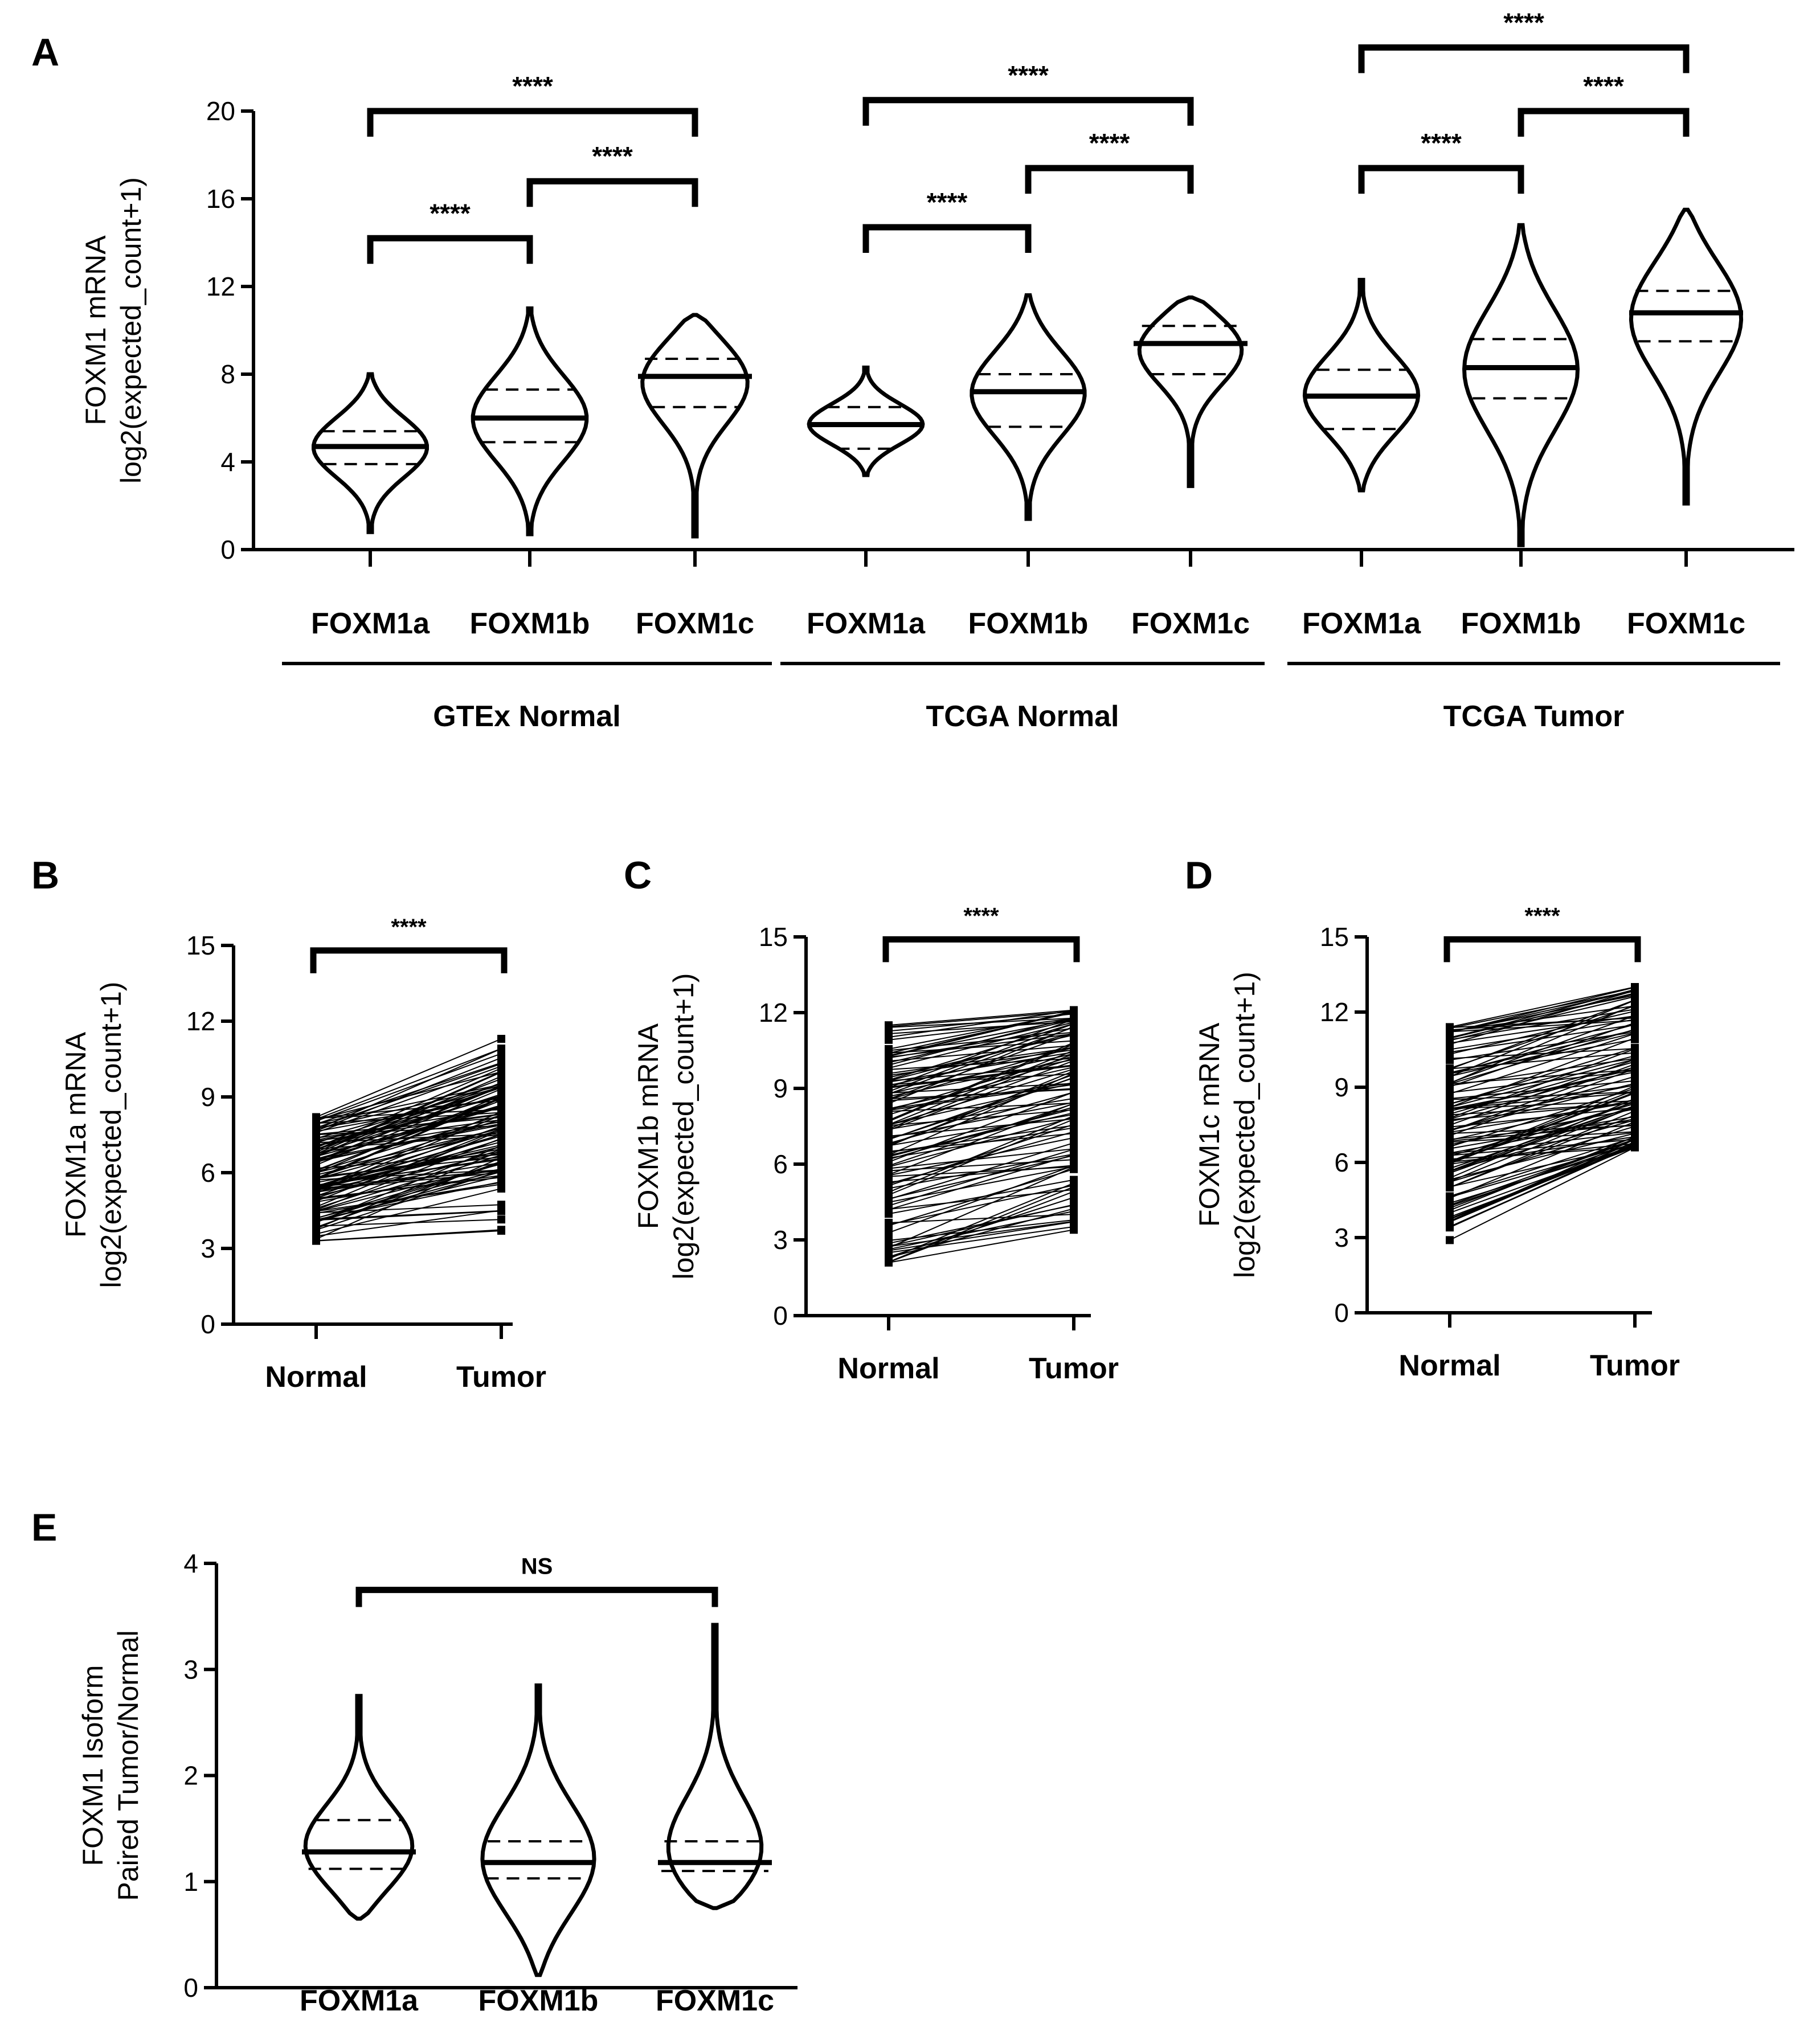  What do you see at coordinates (359, 1807) in the screenshot?
I see `panel-e-foxm1a-violin` at bounding box center [359, 1807].